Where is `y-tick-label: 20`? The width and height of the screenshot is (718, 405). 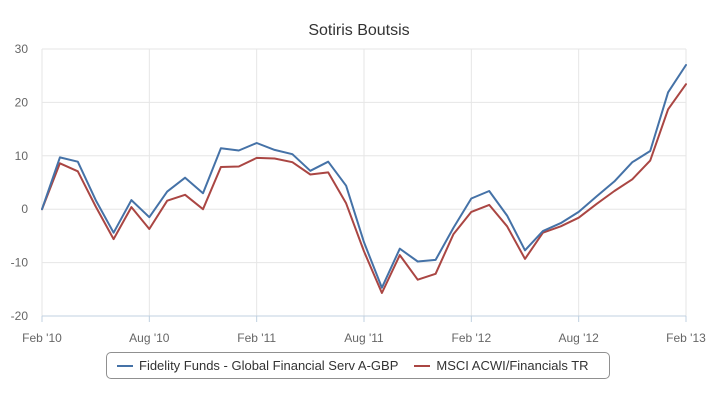 y-tick-label: 20 is located at coordinates (22, 102).